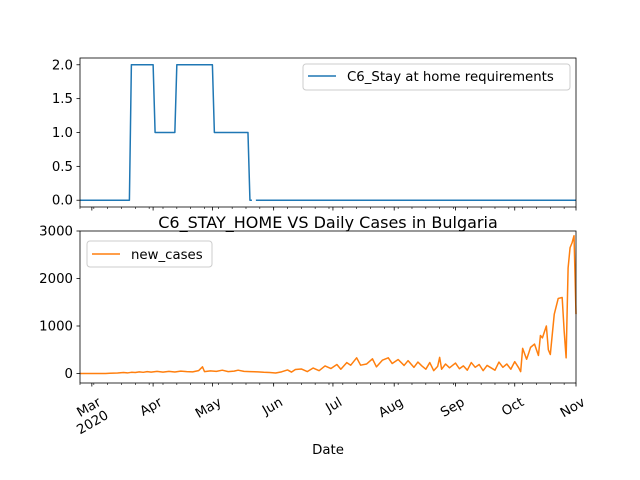 This screenshot has height=480, width=640. Describe the element at coordinates (62, 65) in the screenshot. I see `y-tick-label: 2.0` at that location.